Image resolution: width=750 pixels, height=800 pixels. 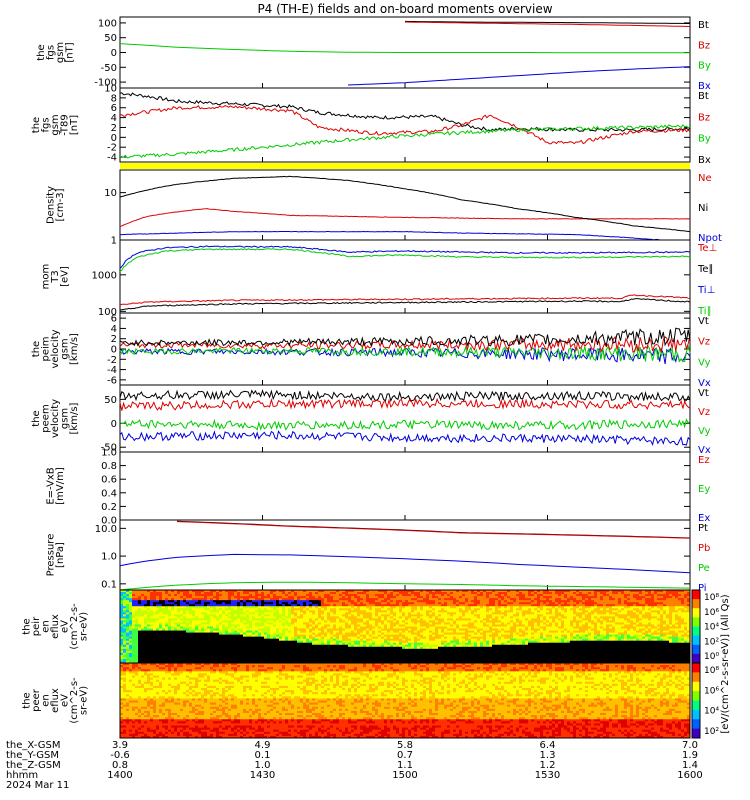 I want to click on legend-Pb: Pb, so click(x=704, y=548).